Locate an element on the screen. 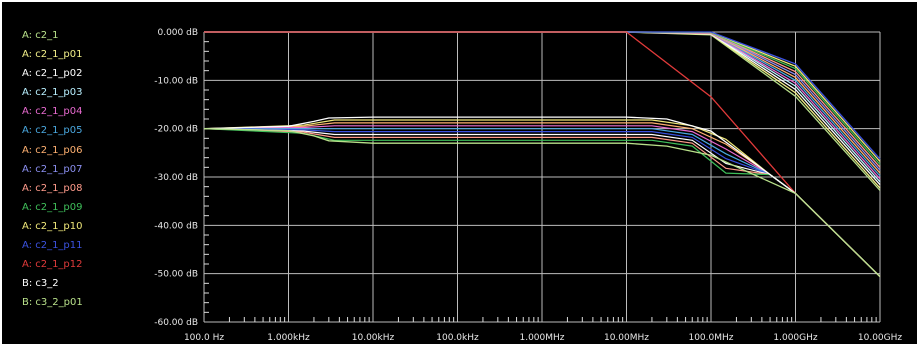  legend-entry: A: c2_1_p07 is located at coordinates (52, 169).